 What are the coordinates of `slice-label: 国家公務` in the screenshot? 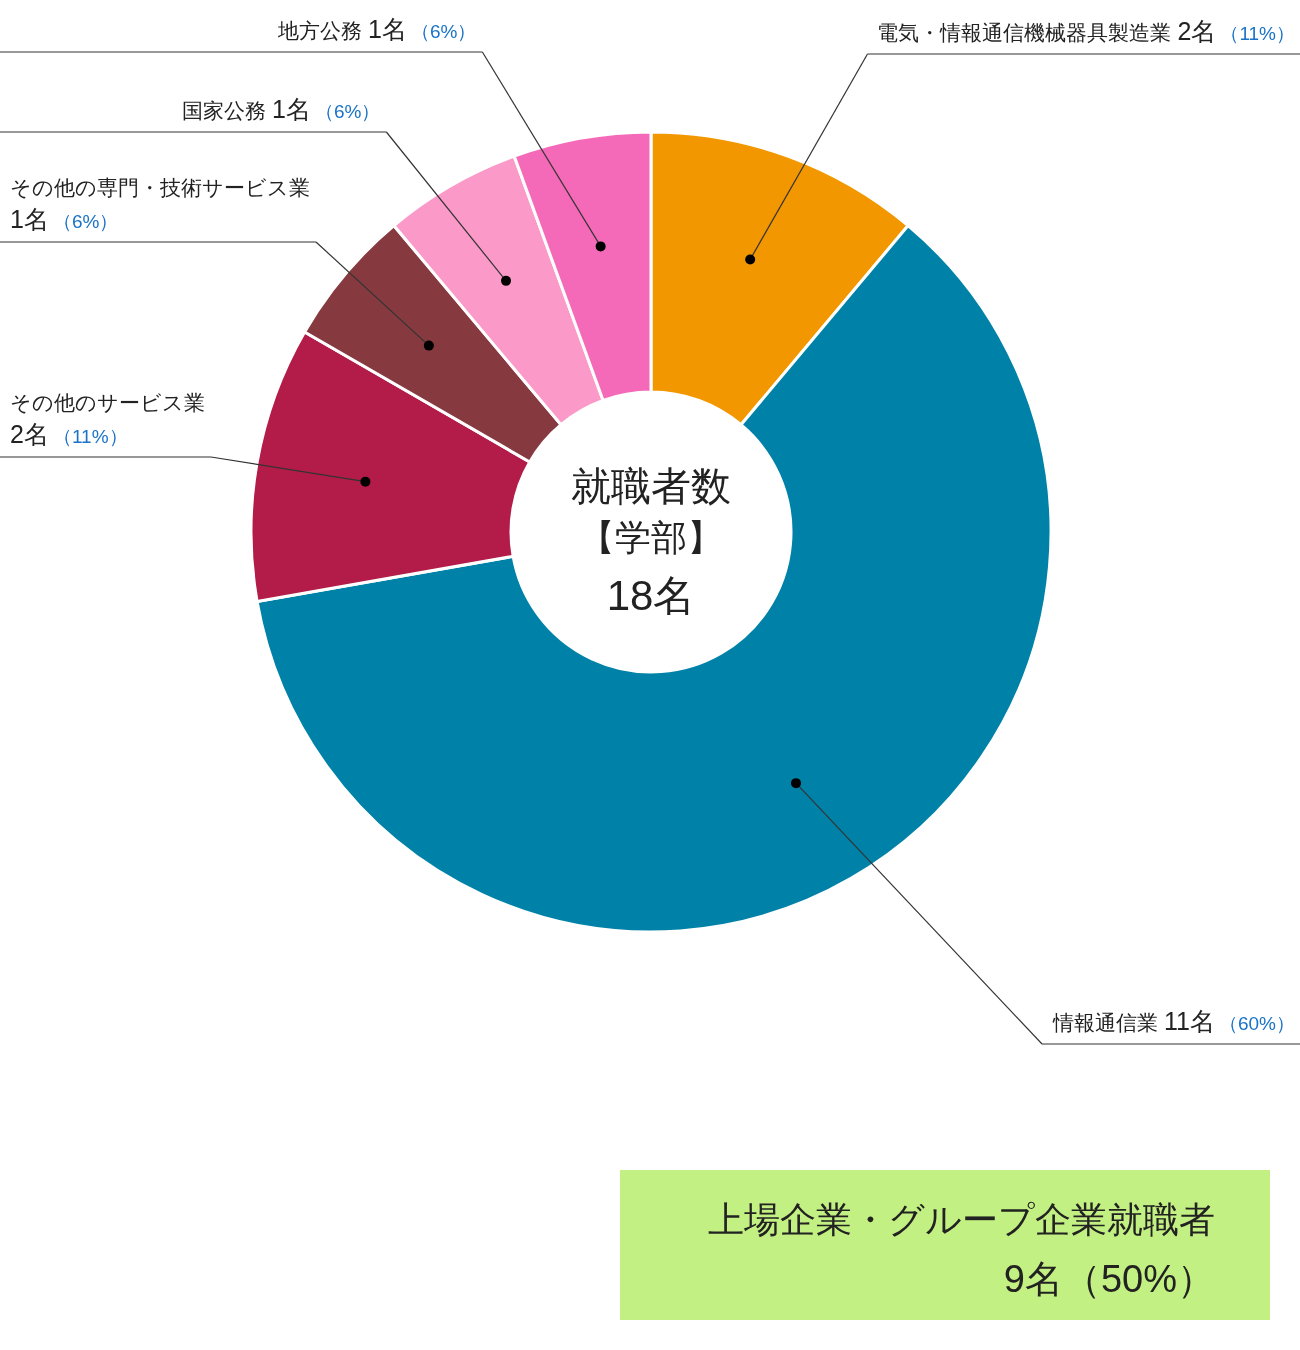 It's located at (224, 110).